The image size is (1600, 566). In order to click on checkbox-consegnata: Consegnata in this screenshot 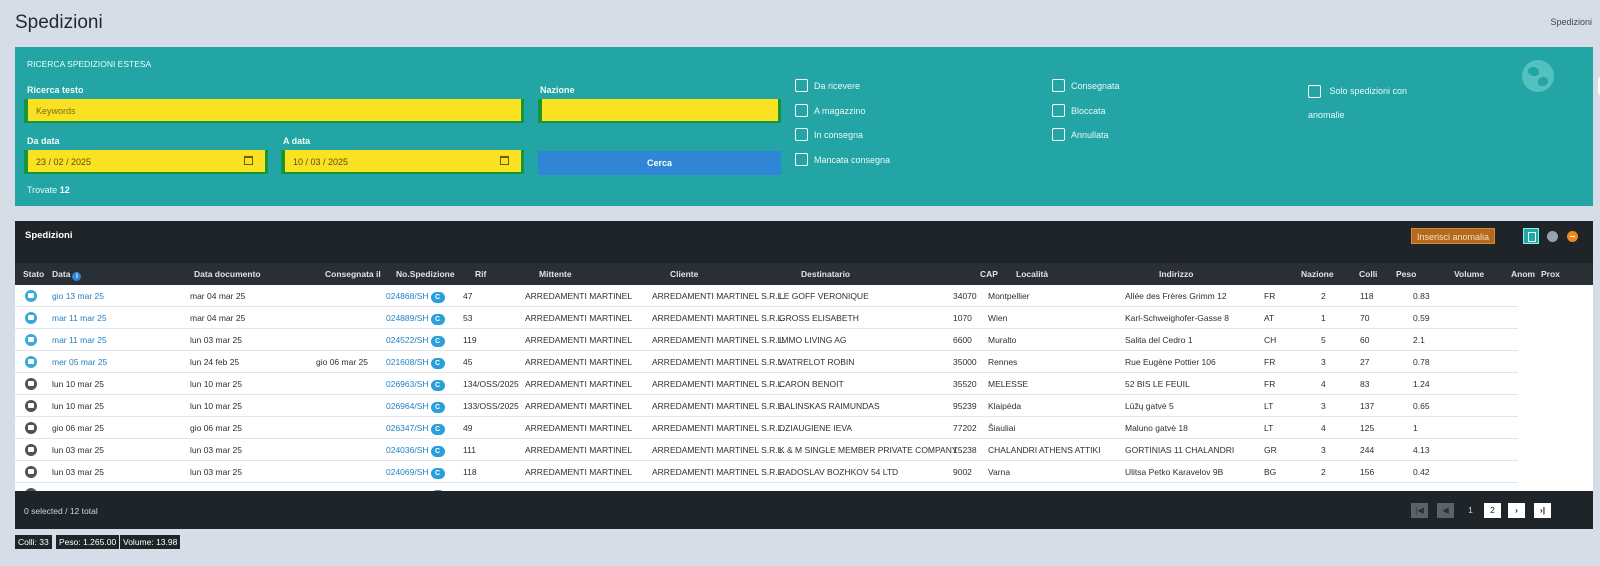, I will do `click(1086, 85)`.